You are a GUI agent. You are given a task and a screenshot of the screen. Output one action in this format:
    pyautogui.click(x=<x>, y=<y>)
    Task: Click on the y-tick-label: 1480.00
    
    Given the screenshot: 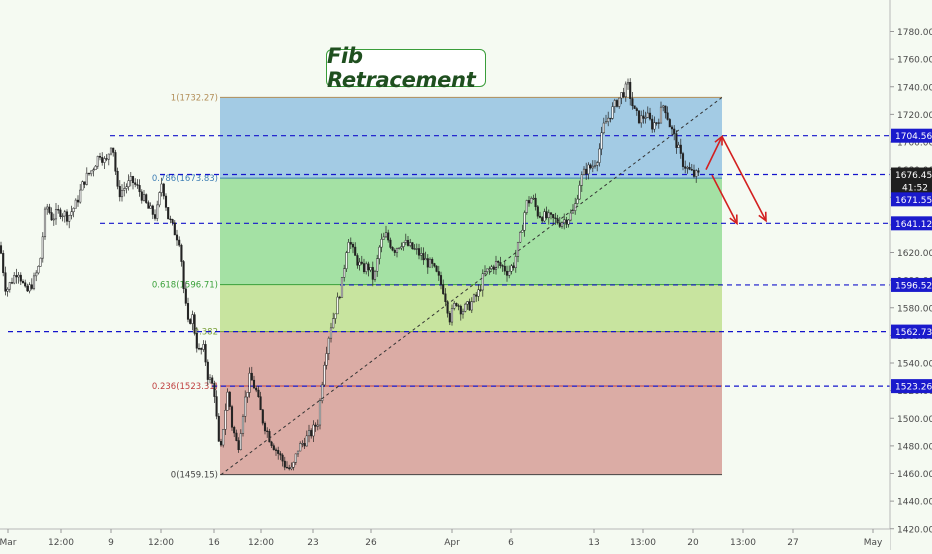 What is the action you would take?
    pyautogui.click(x=914, y=447)
    